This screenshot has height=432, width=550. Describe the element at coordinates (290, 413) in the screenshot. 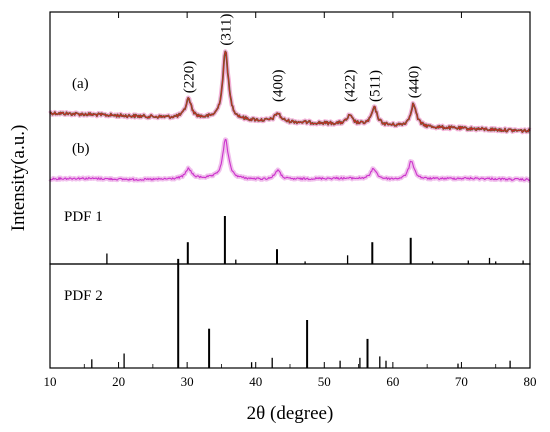

I see `x-axis-title: 2θ (degree)` at that location.